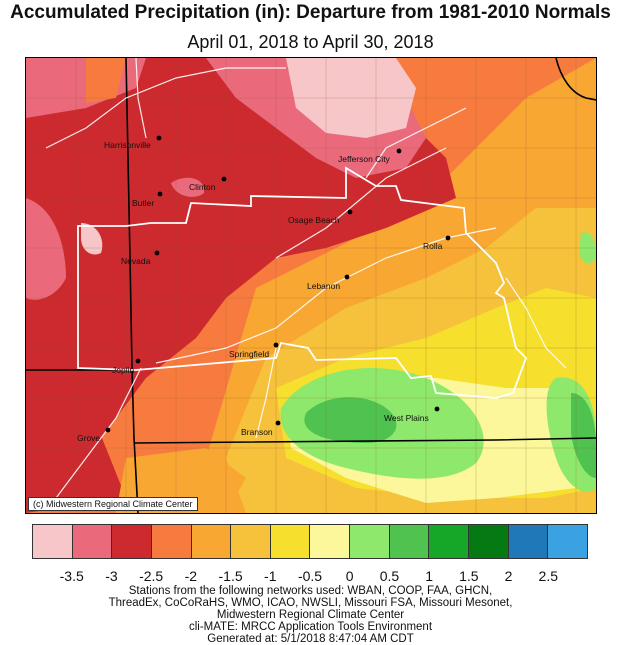  I want to click on color-legend, so click(310, 541).